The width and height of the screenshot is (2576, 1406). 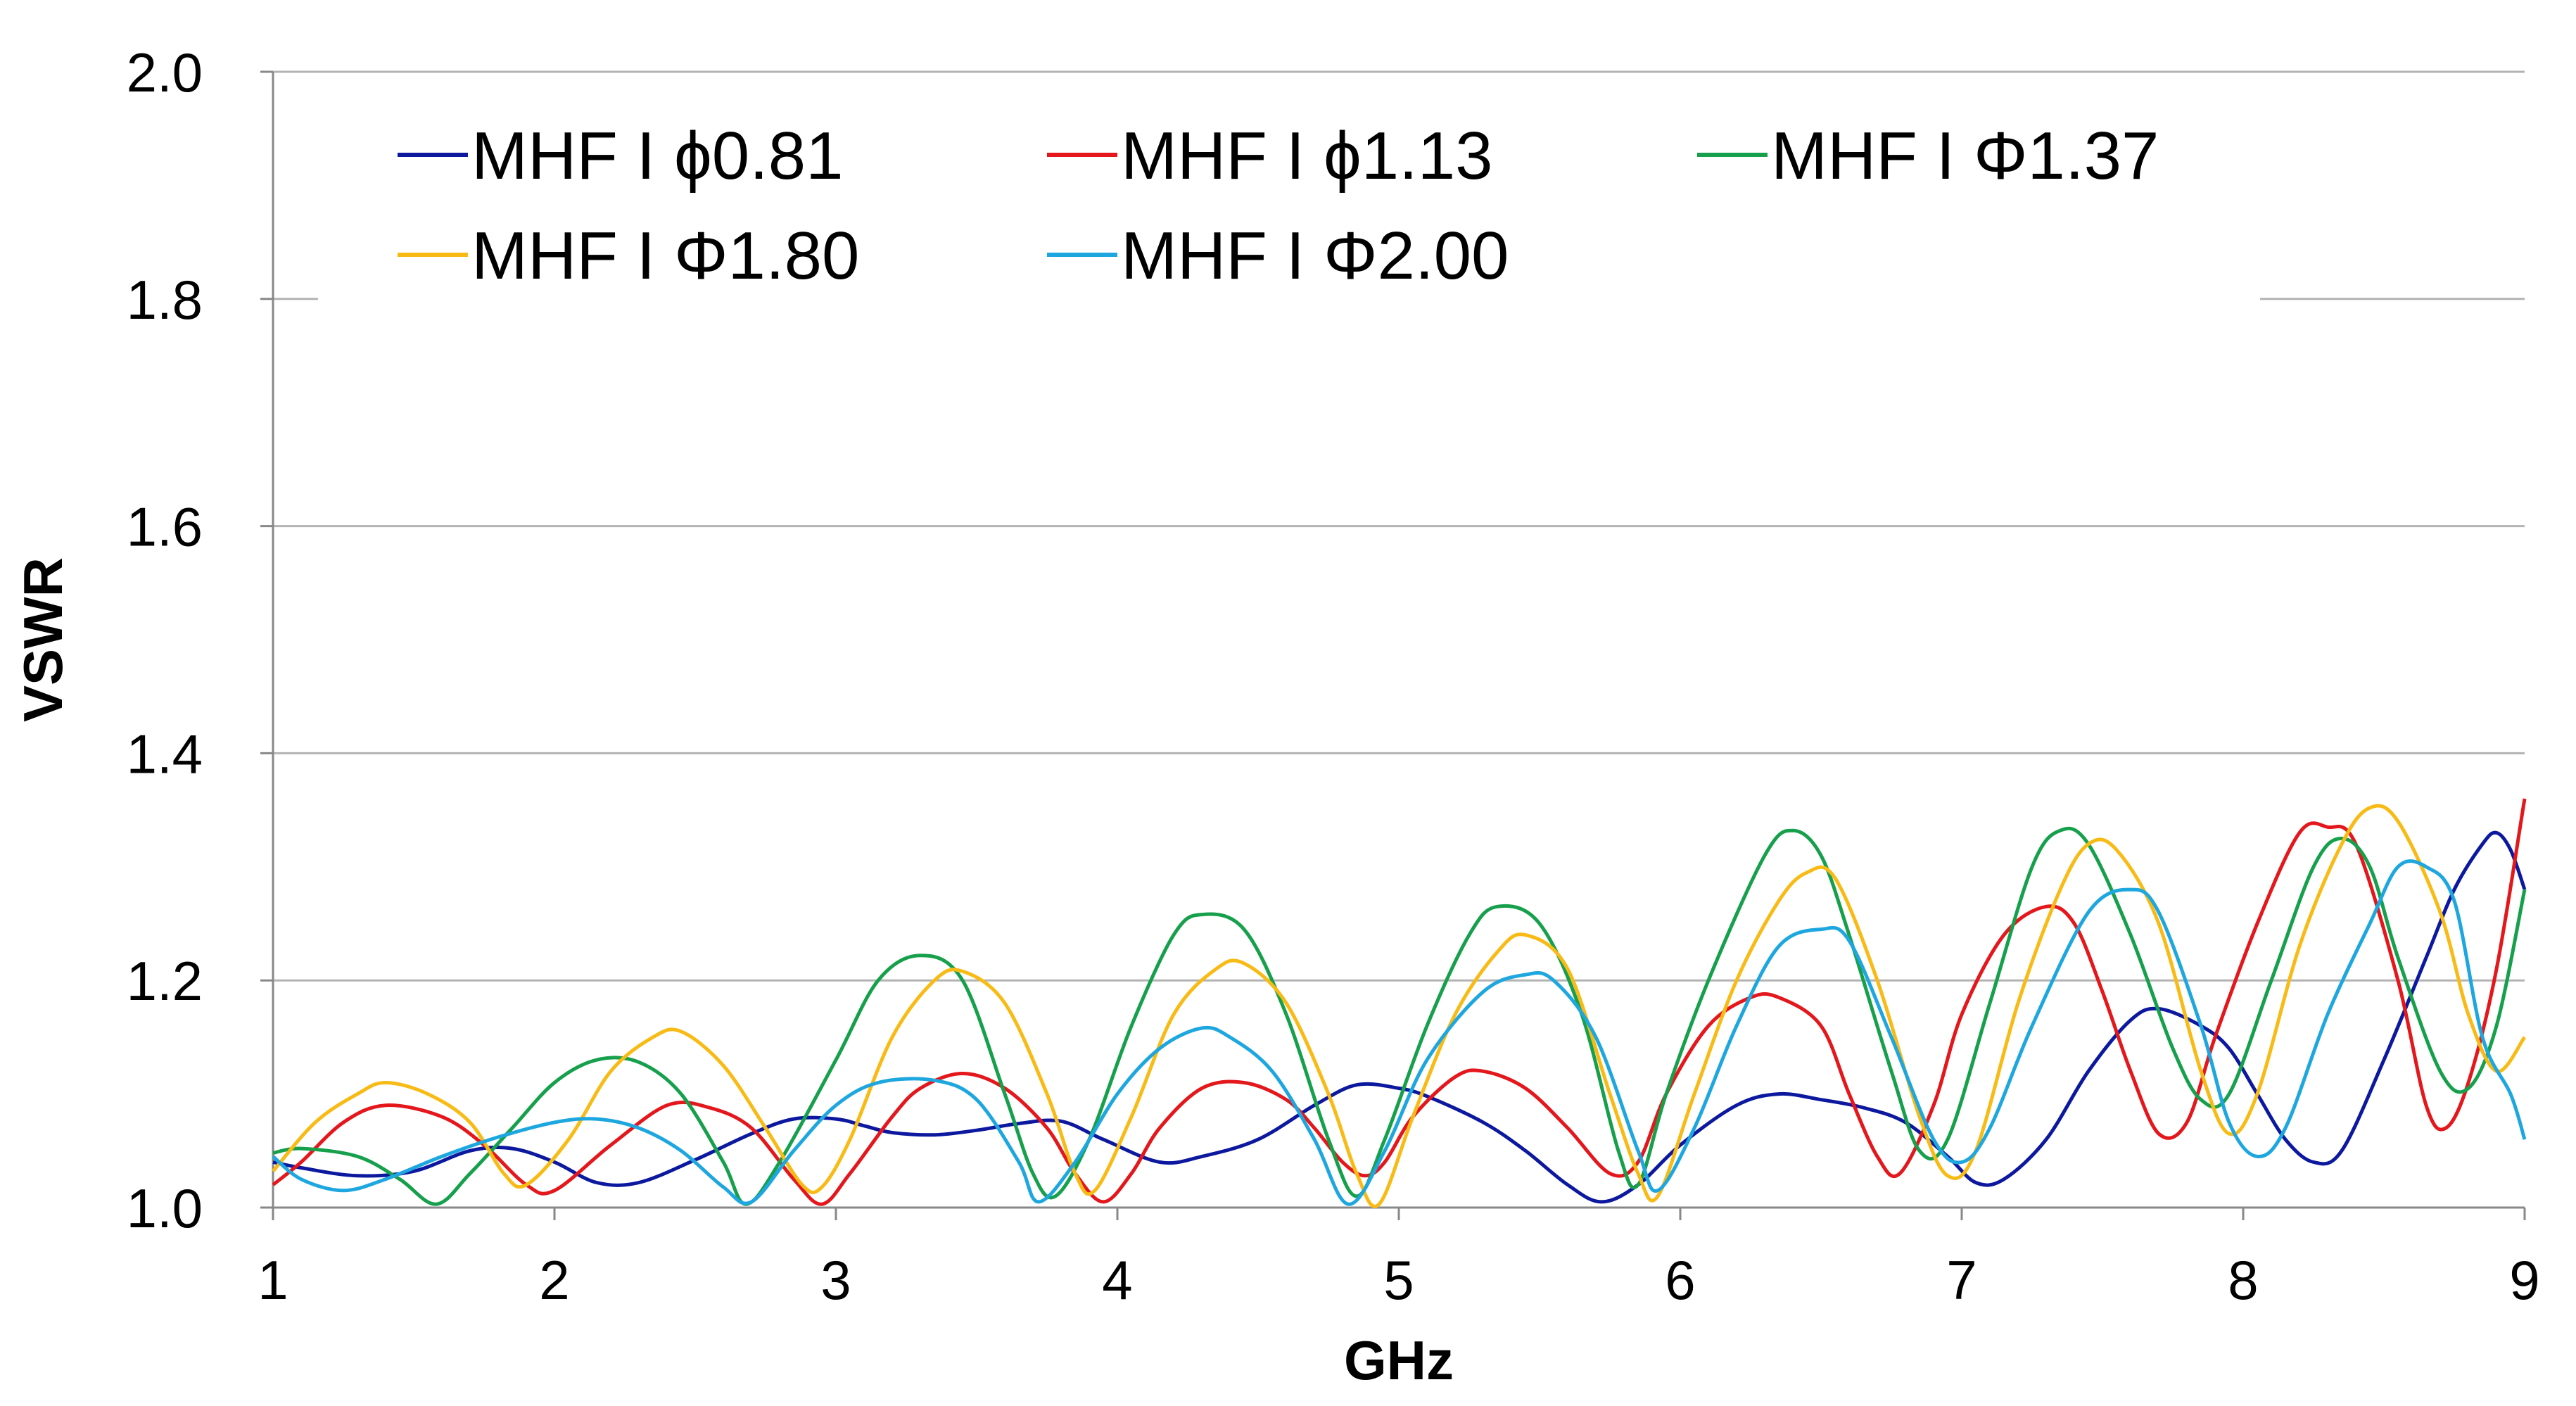 What do you see at coordinates (165, 527) in the screenshot?
I see `y-tick-label-3: 1.6` at bounding box center [165, 527].